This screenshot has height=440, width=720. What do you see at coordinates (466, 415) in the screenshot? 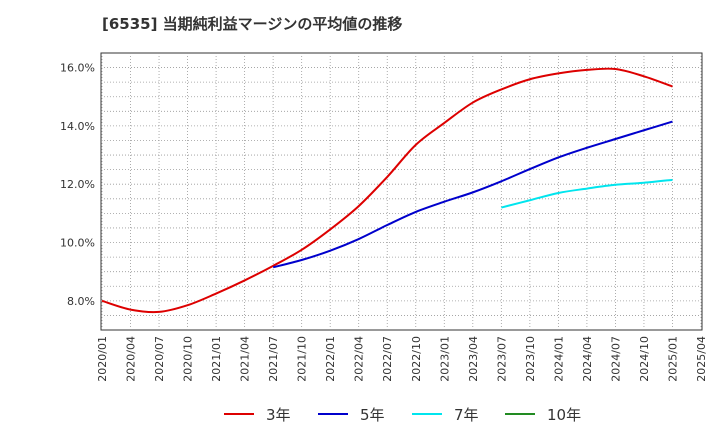
I see `legend-label: 7年` at bounding box center [466, 415].